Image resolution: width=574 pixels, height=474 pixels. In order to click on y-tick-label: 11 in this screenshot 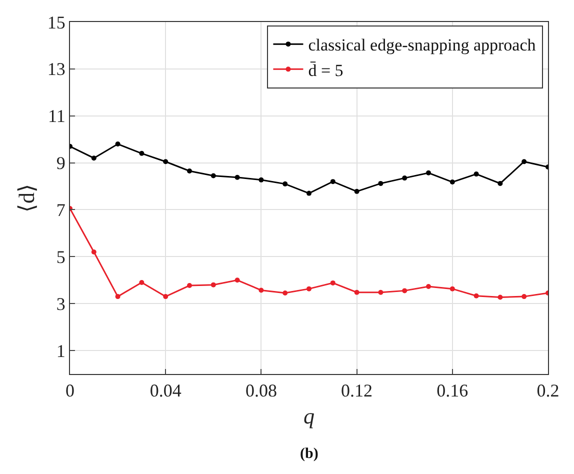, I will do `click(57, 116)`.